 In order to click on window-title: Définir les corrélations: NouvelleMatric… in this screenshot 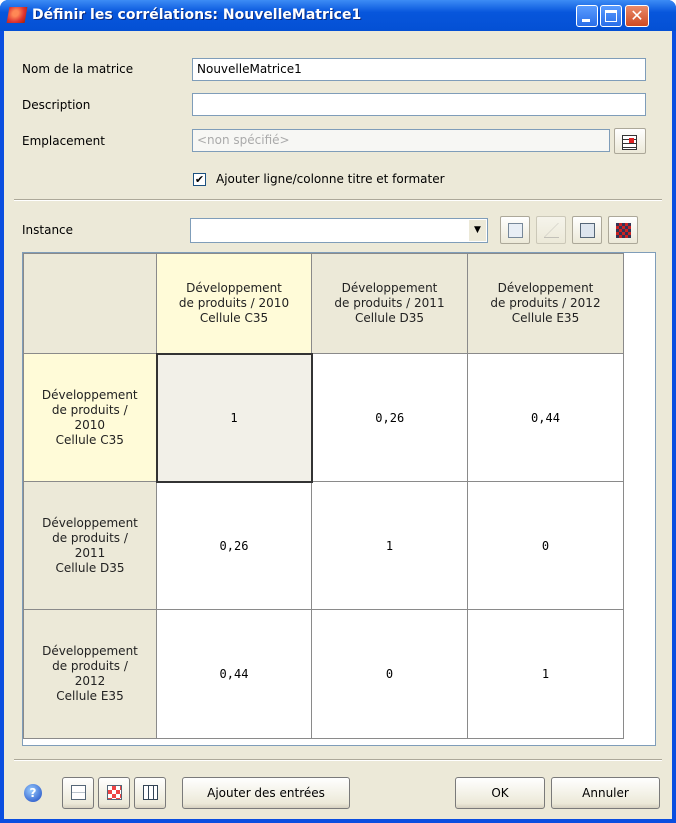, I will do `click(197, 15)`.